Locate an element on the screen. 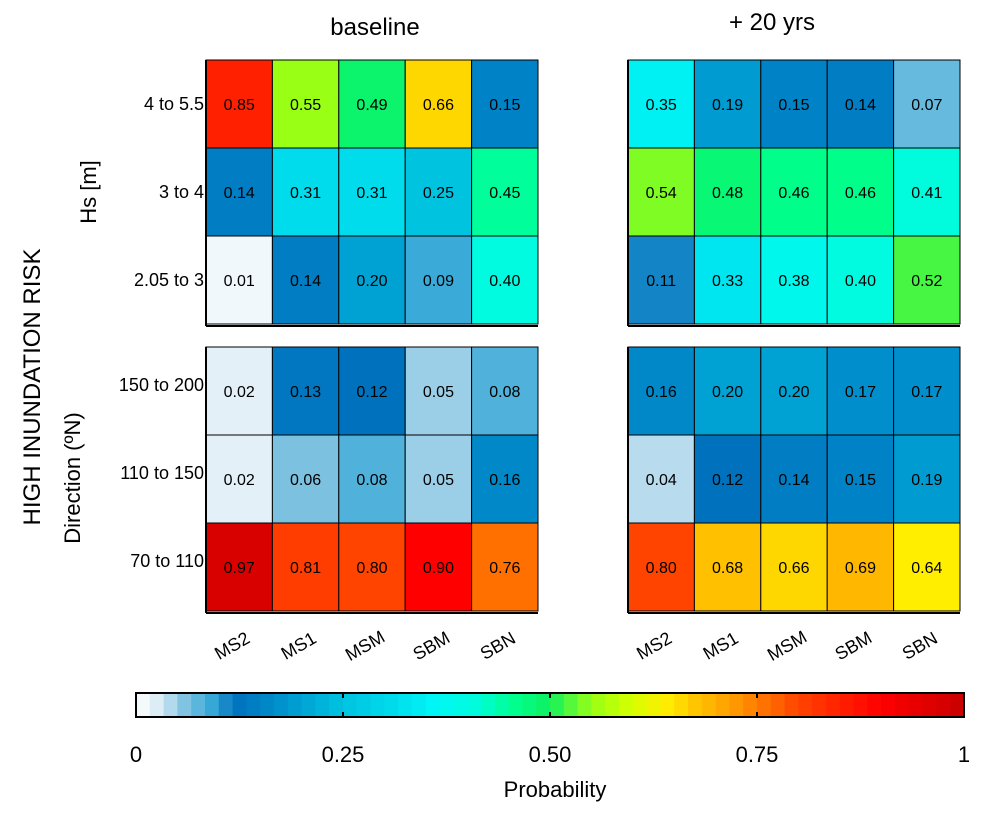  cell-value-label: 0.66 is located at coordinates (438, 105).